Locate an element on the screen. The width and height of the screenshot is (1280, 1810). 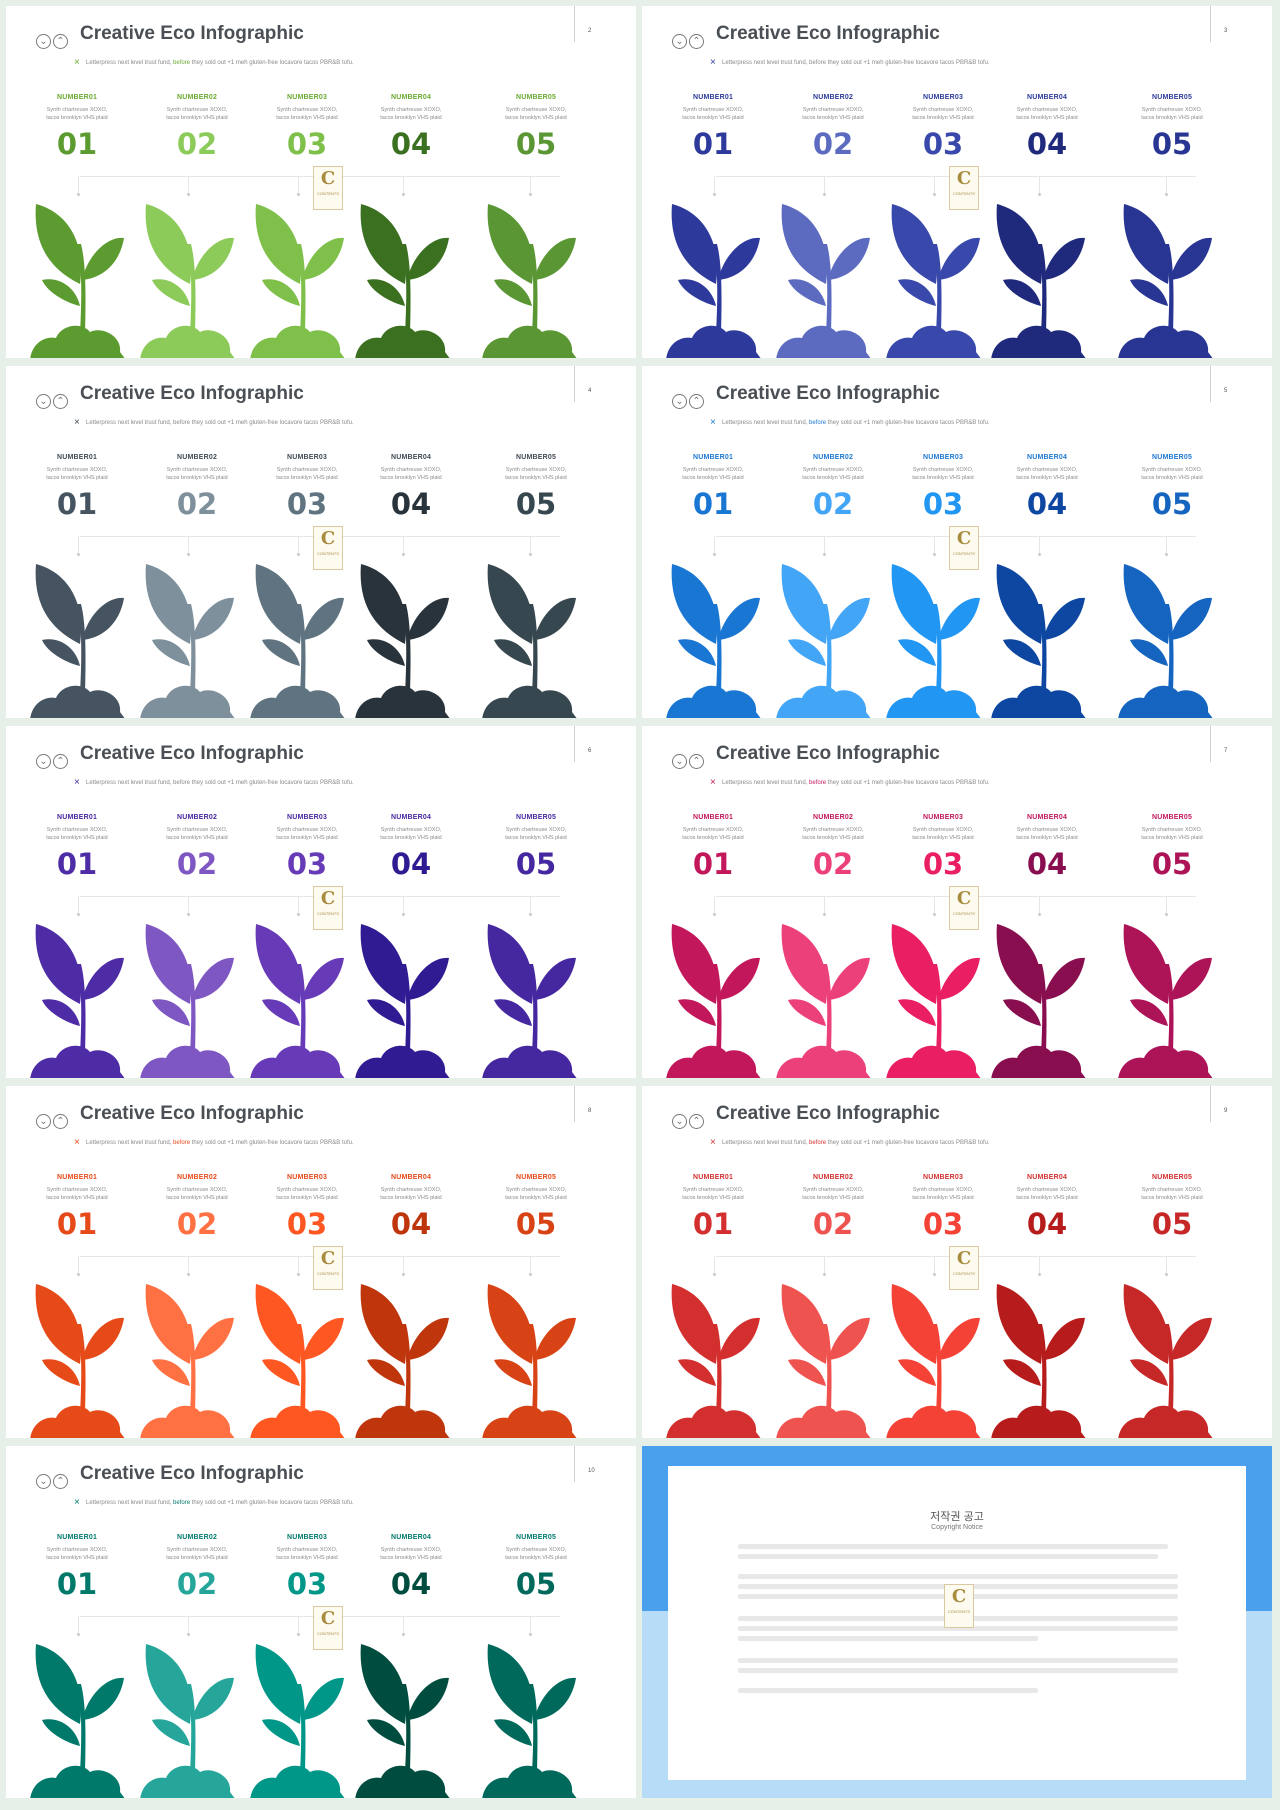
item-label: NUMBER05 is located at coordinates (1172, 1177).